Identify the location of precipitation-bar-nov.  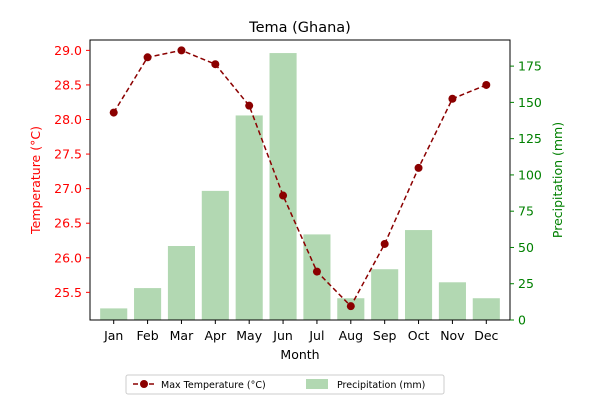
(452, 301).